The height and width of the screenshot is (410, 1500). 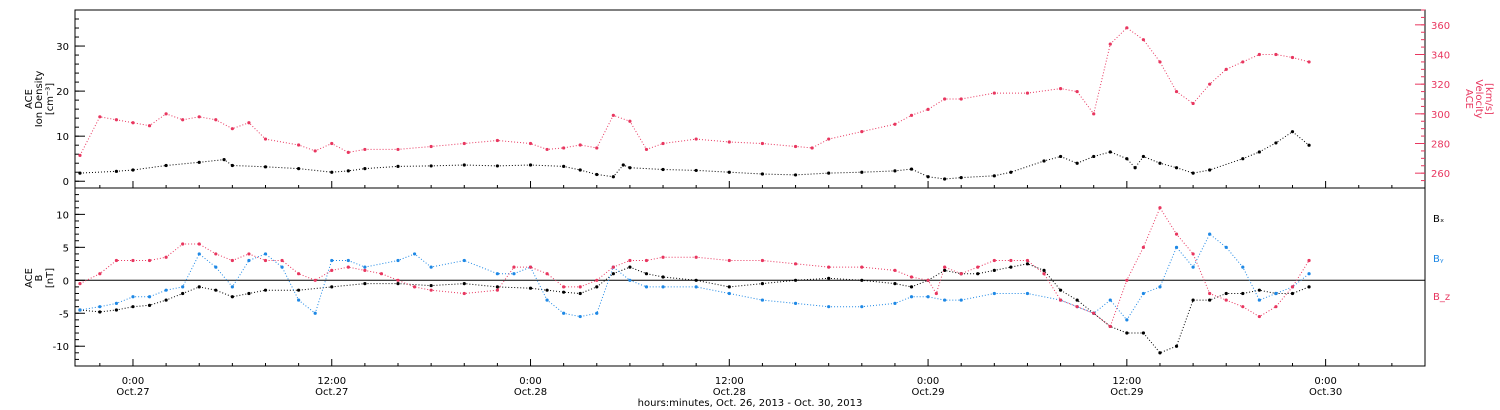 I want to click on field-label-line-3: [nT], so click(x=50, y=278).